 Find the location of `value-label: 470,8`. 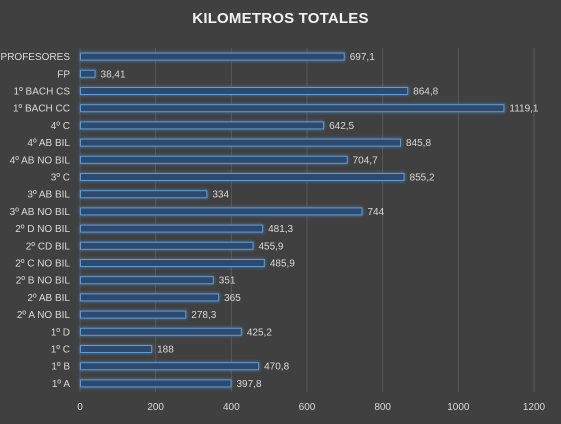

value-label: 470,8 is located at coordinates (276, 367).